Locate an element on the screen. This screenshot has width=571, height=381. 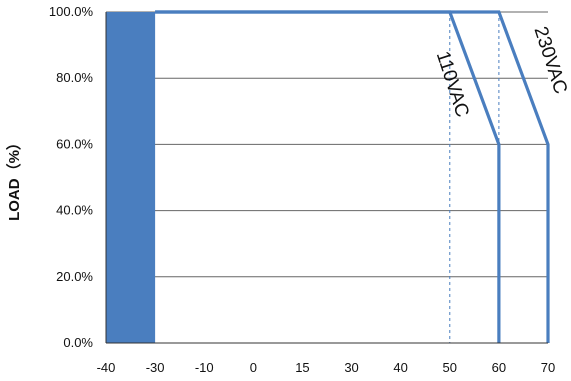
y-tick-label: 60.0% is located at coordinates (74, 143).